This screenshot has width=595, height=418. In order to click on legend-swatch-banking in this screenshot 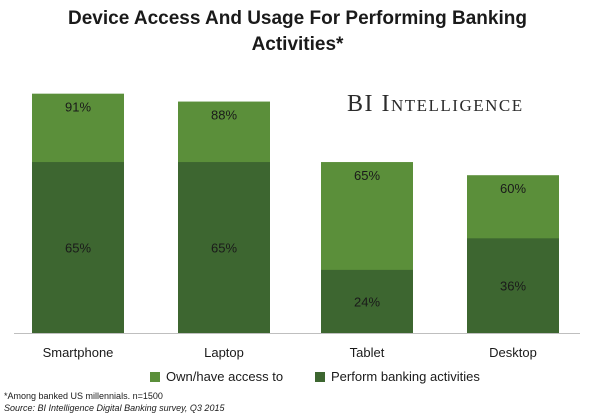, I will do `click(320, 376)`.